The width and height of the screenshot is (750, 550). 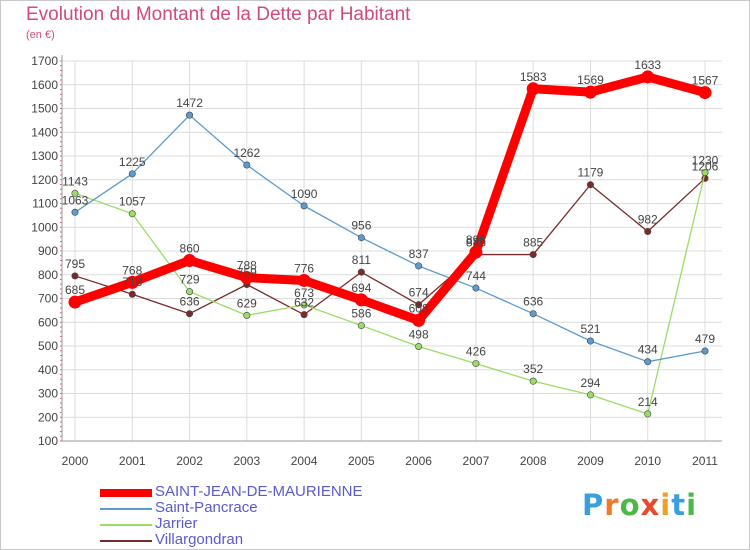 What do you see at coordinates (44, 180) in the screenshot?
I see `y-tick-label: 1200` at bounding box center [44, 180].